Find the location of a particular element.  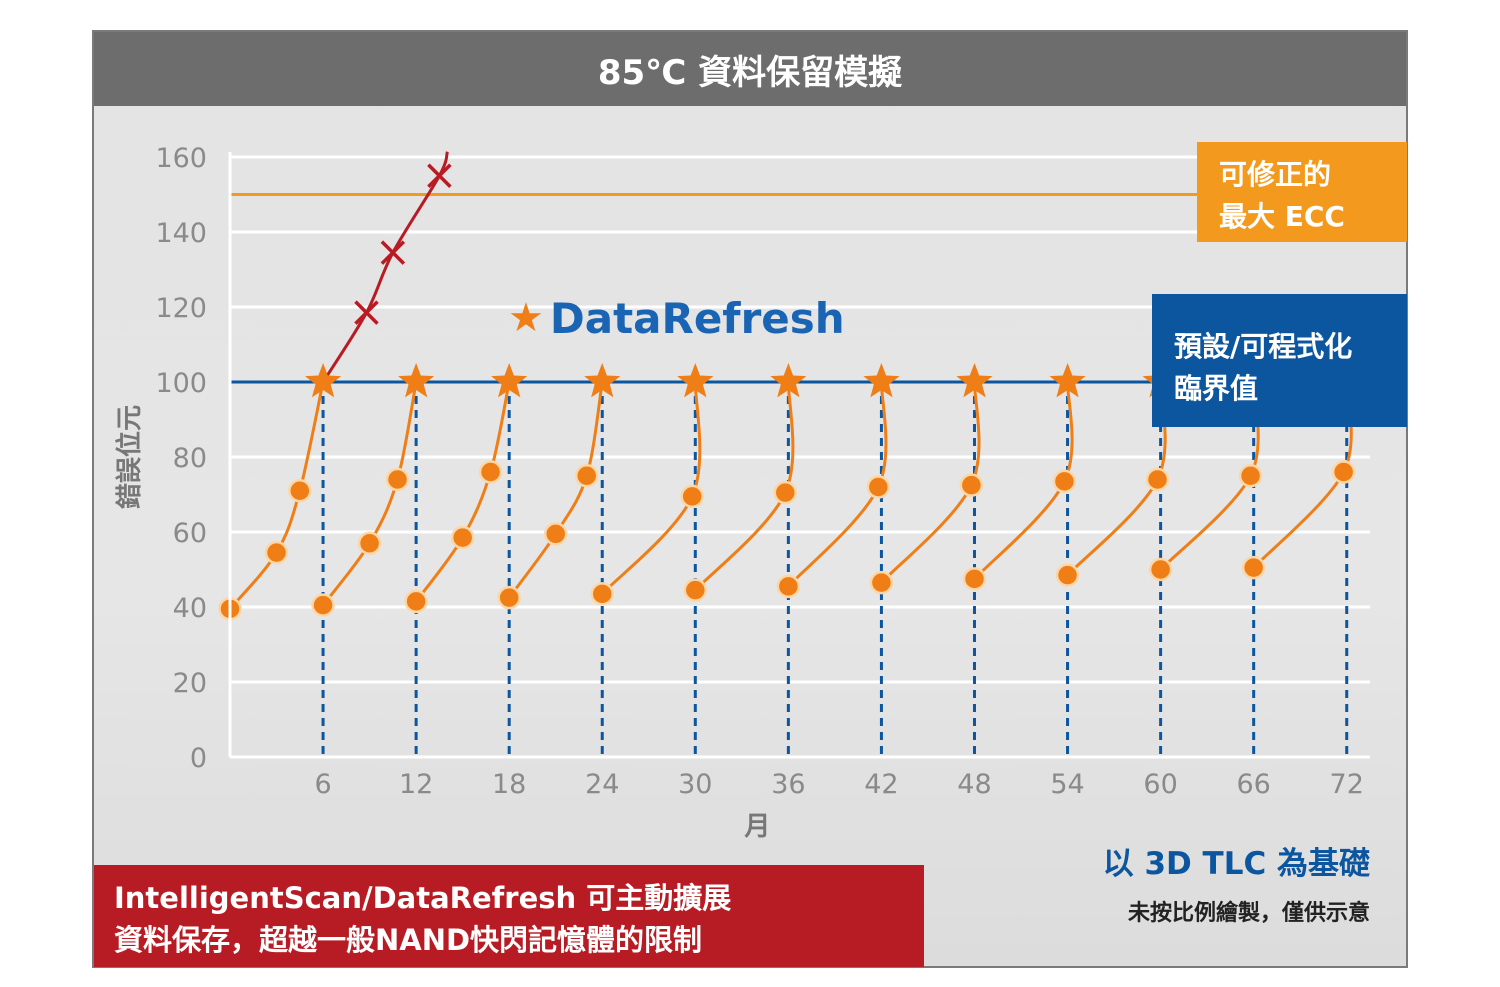

x-tick-label: 12 is located at coordinates (416, 784).